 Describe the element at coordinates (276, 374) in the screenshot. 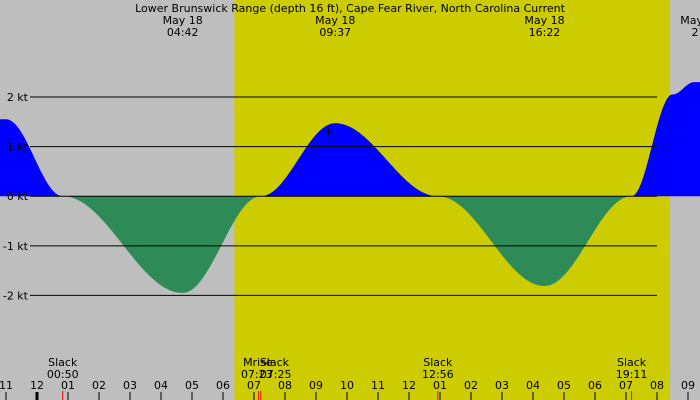

I see `event-time-label: 07:25` at that location.